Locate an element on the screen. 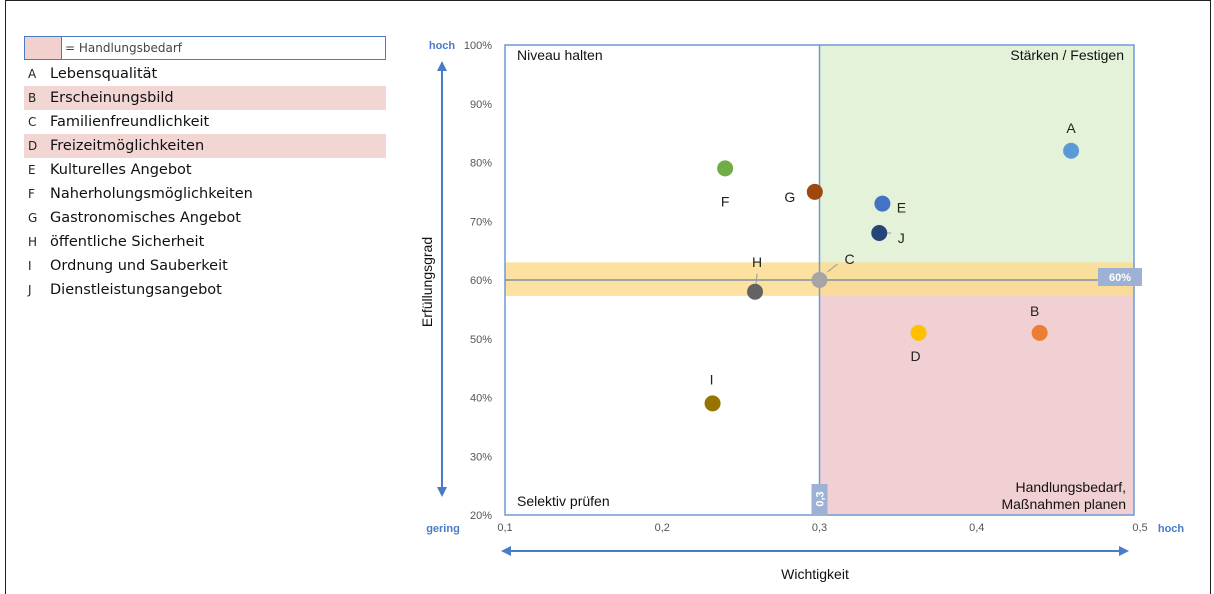 The width and height of the screenshot is (1214, 594). legend-letter: J is located at coordinates (30, 290).